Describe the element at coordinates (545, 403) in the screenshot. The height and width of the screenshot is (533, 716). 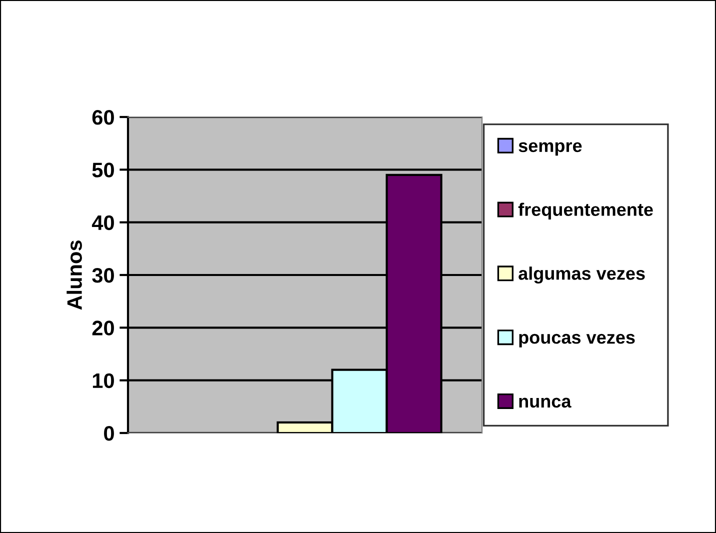
I see `legend-label: nunca` at that location.